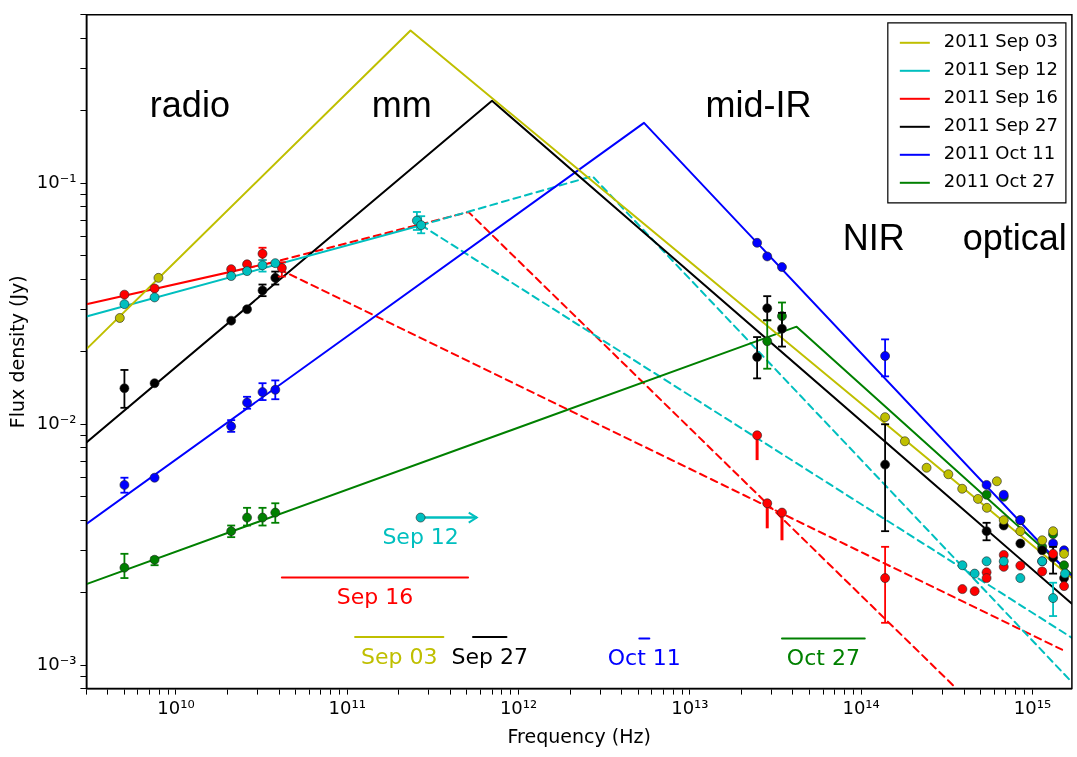 Image resolution: width=1077 pixels, height=757 pixels. Describe the element at coordinates (347, 708) in the screenshot. I see `x-tick-label: 10¹¹` at that location.